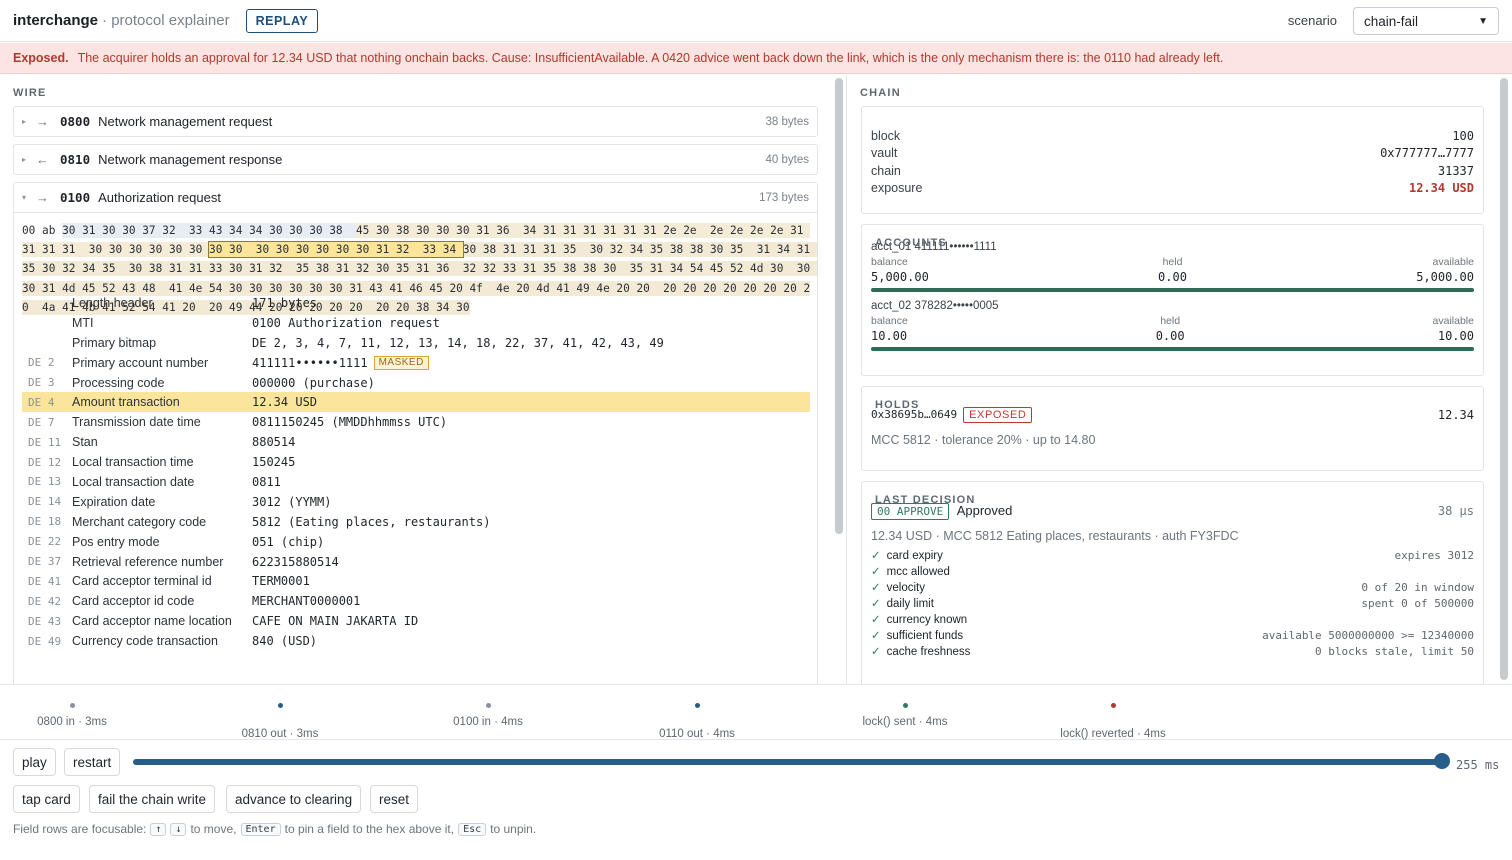 The height and width of the screenshot is (860, 1512). What do you see at coordinates (45, 502) in the screenshot?
I see `field-de: DE 14` at bounding box center [45, 502].